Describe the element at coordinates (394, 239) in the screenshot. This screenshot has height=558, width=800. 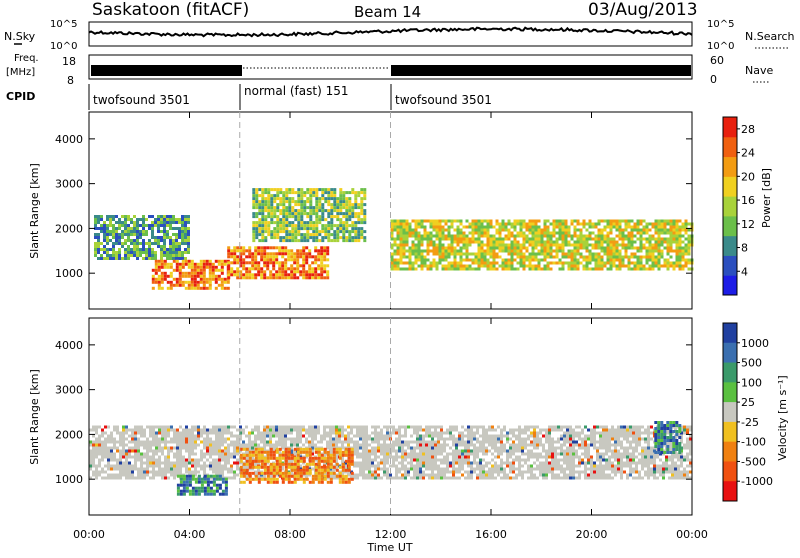
I see `power-echoes` at that location.